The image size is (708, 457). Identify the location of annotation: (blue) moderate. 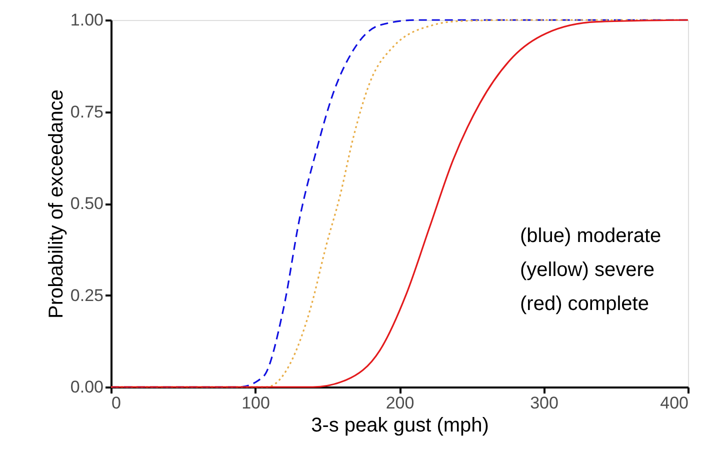
(591, 236).